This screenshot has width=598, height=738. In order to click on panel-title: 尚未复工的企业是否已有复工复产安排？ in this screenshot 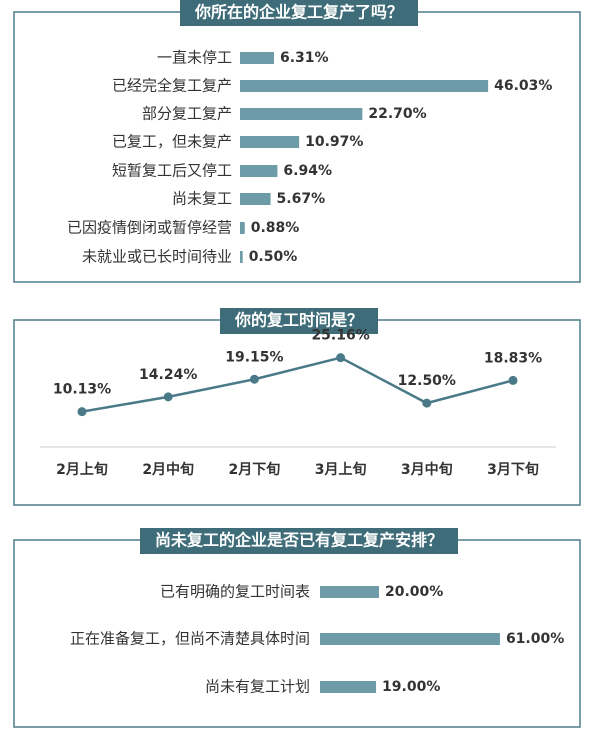, I will do `click(299, 540)`.